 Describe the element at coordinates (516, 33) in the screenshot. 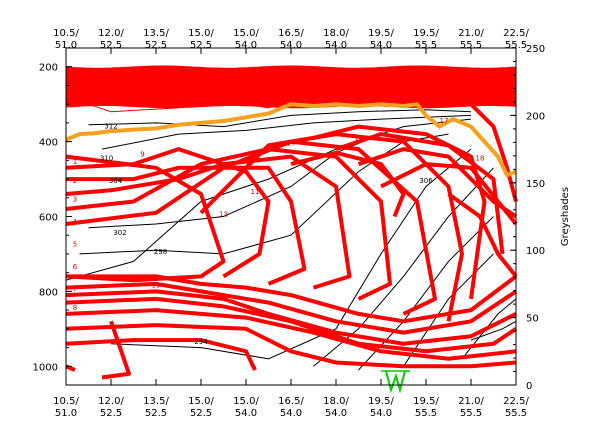

I see `x-top-tick-label-lon: 22.5/` at that location.